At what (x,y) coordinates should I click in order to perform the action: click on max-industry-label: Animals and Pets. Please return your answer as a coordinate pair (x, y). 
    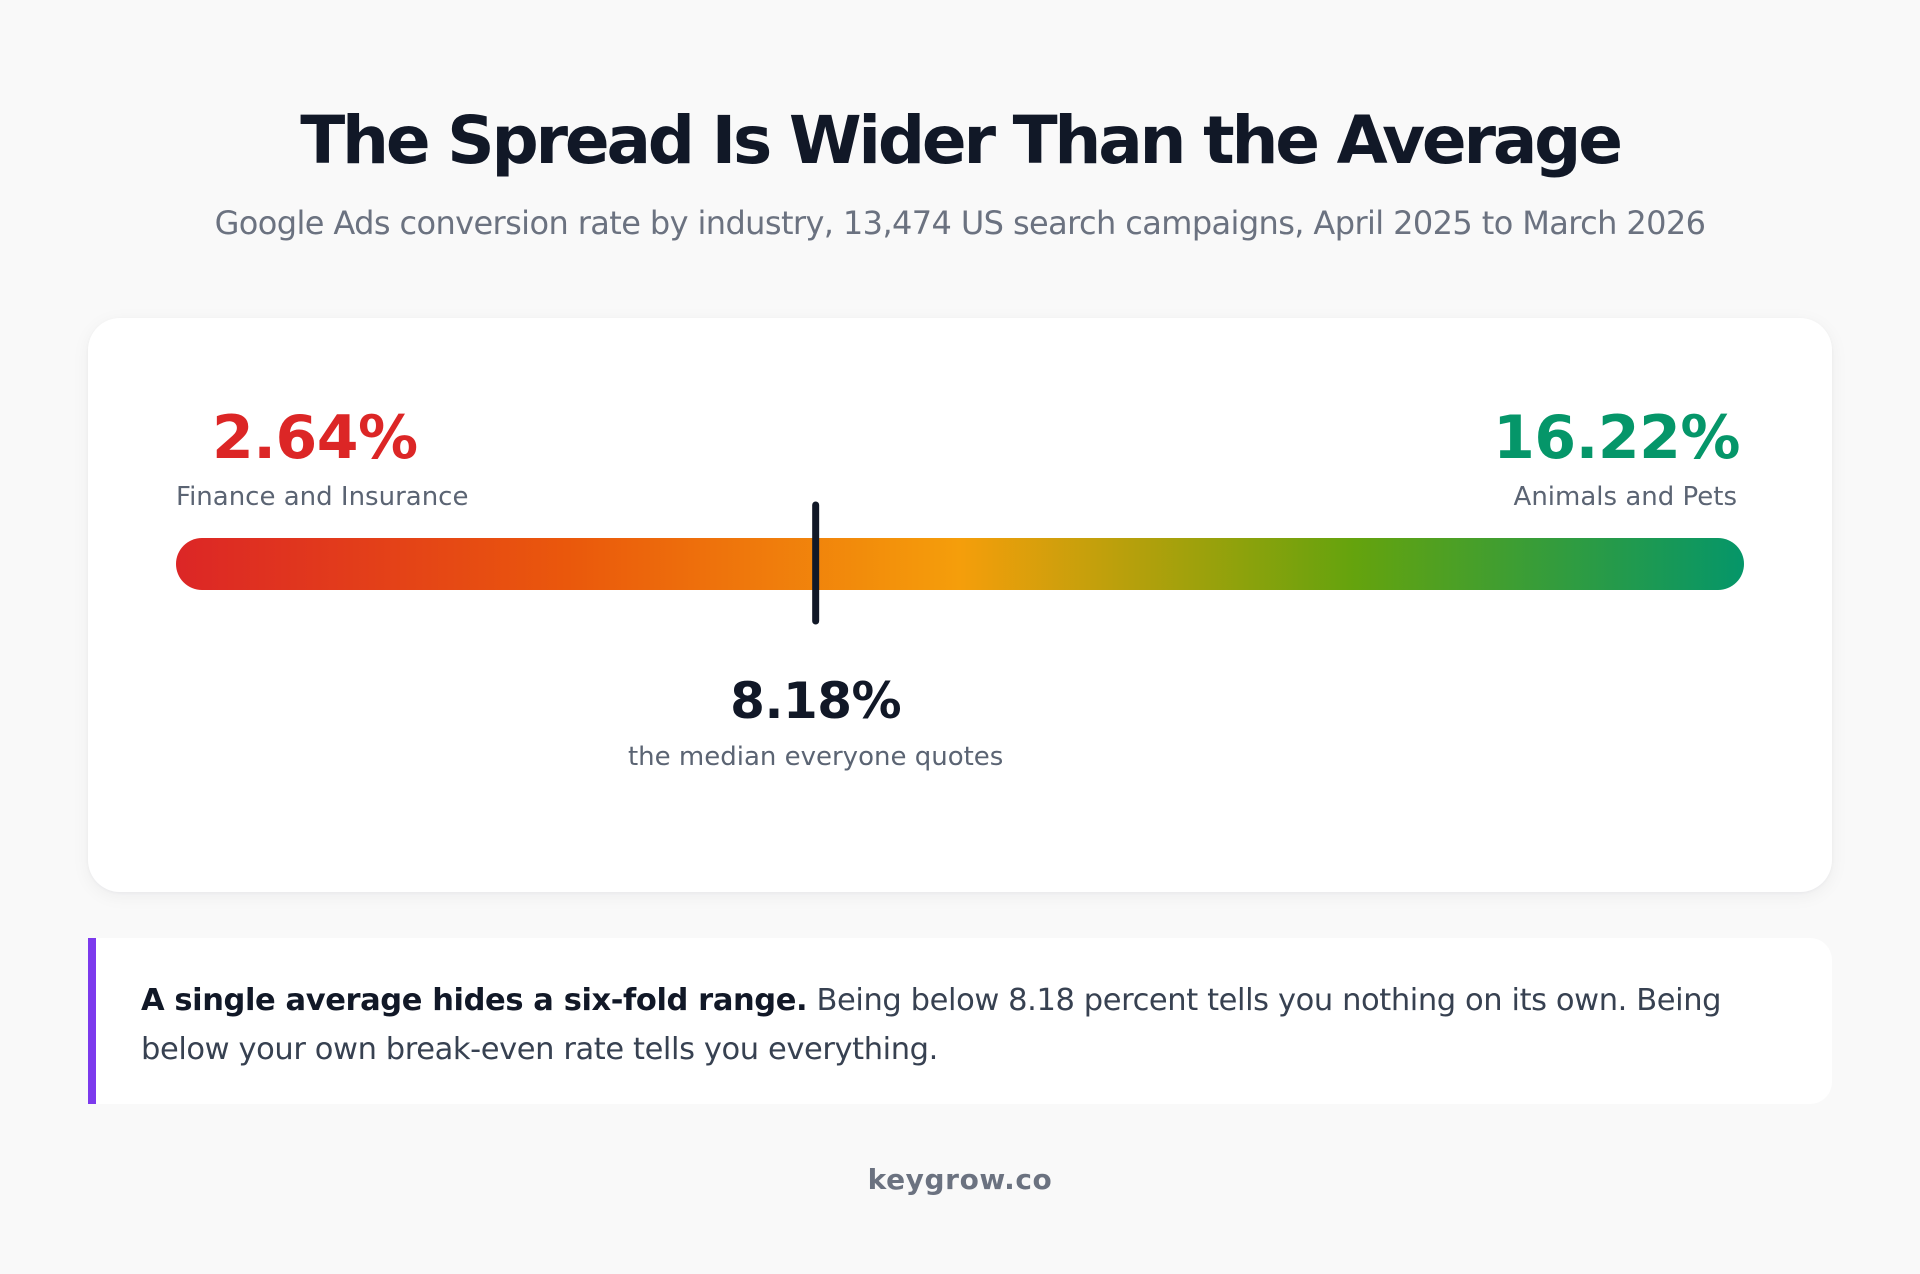
    Looking at the image, I should click on (1625, 497).